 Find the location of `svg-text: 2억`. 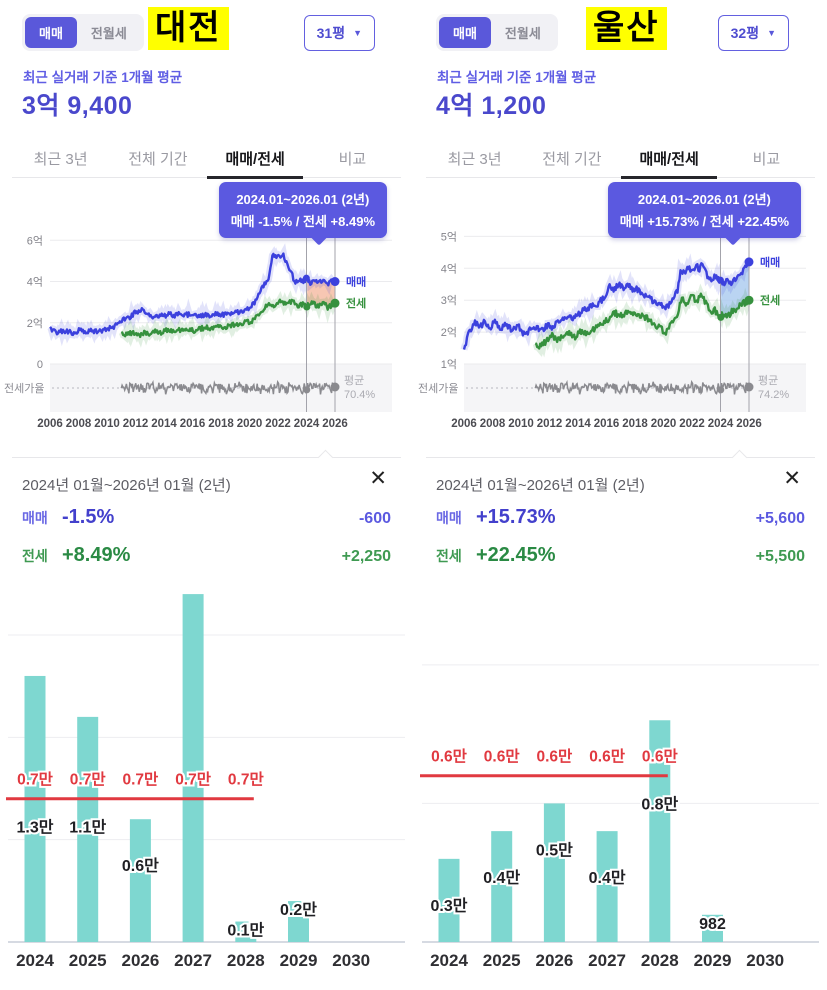

svg-text: 2억 is located at coordinates (449, 332).